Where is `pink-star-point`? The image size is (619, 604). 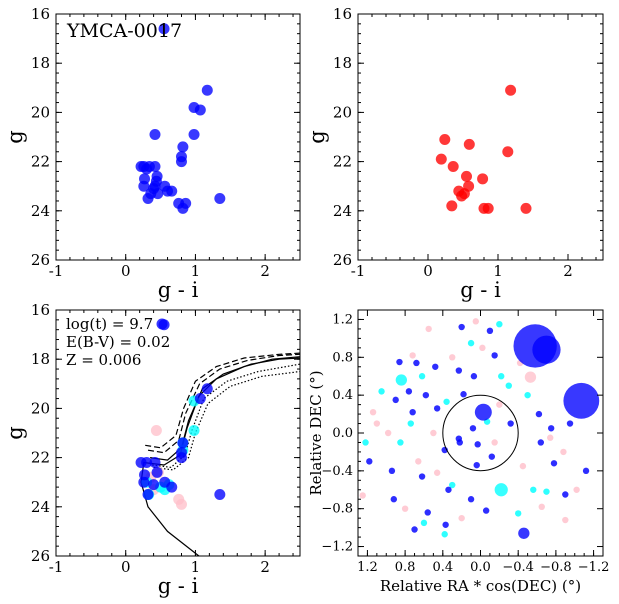 pink-star-point is located at coordinates (181, 504).